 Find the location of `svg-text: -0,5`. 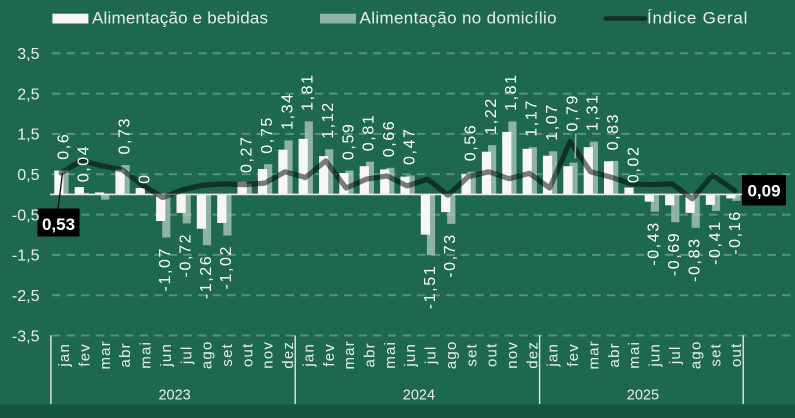

svg-text: -0,5 is located at coordinates (26, 215).